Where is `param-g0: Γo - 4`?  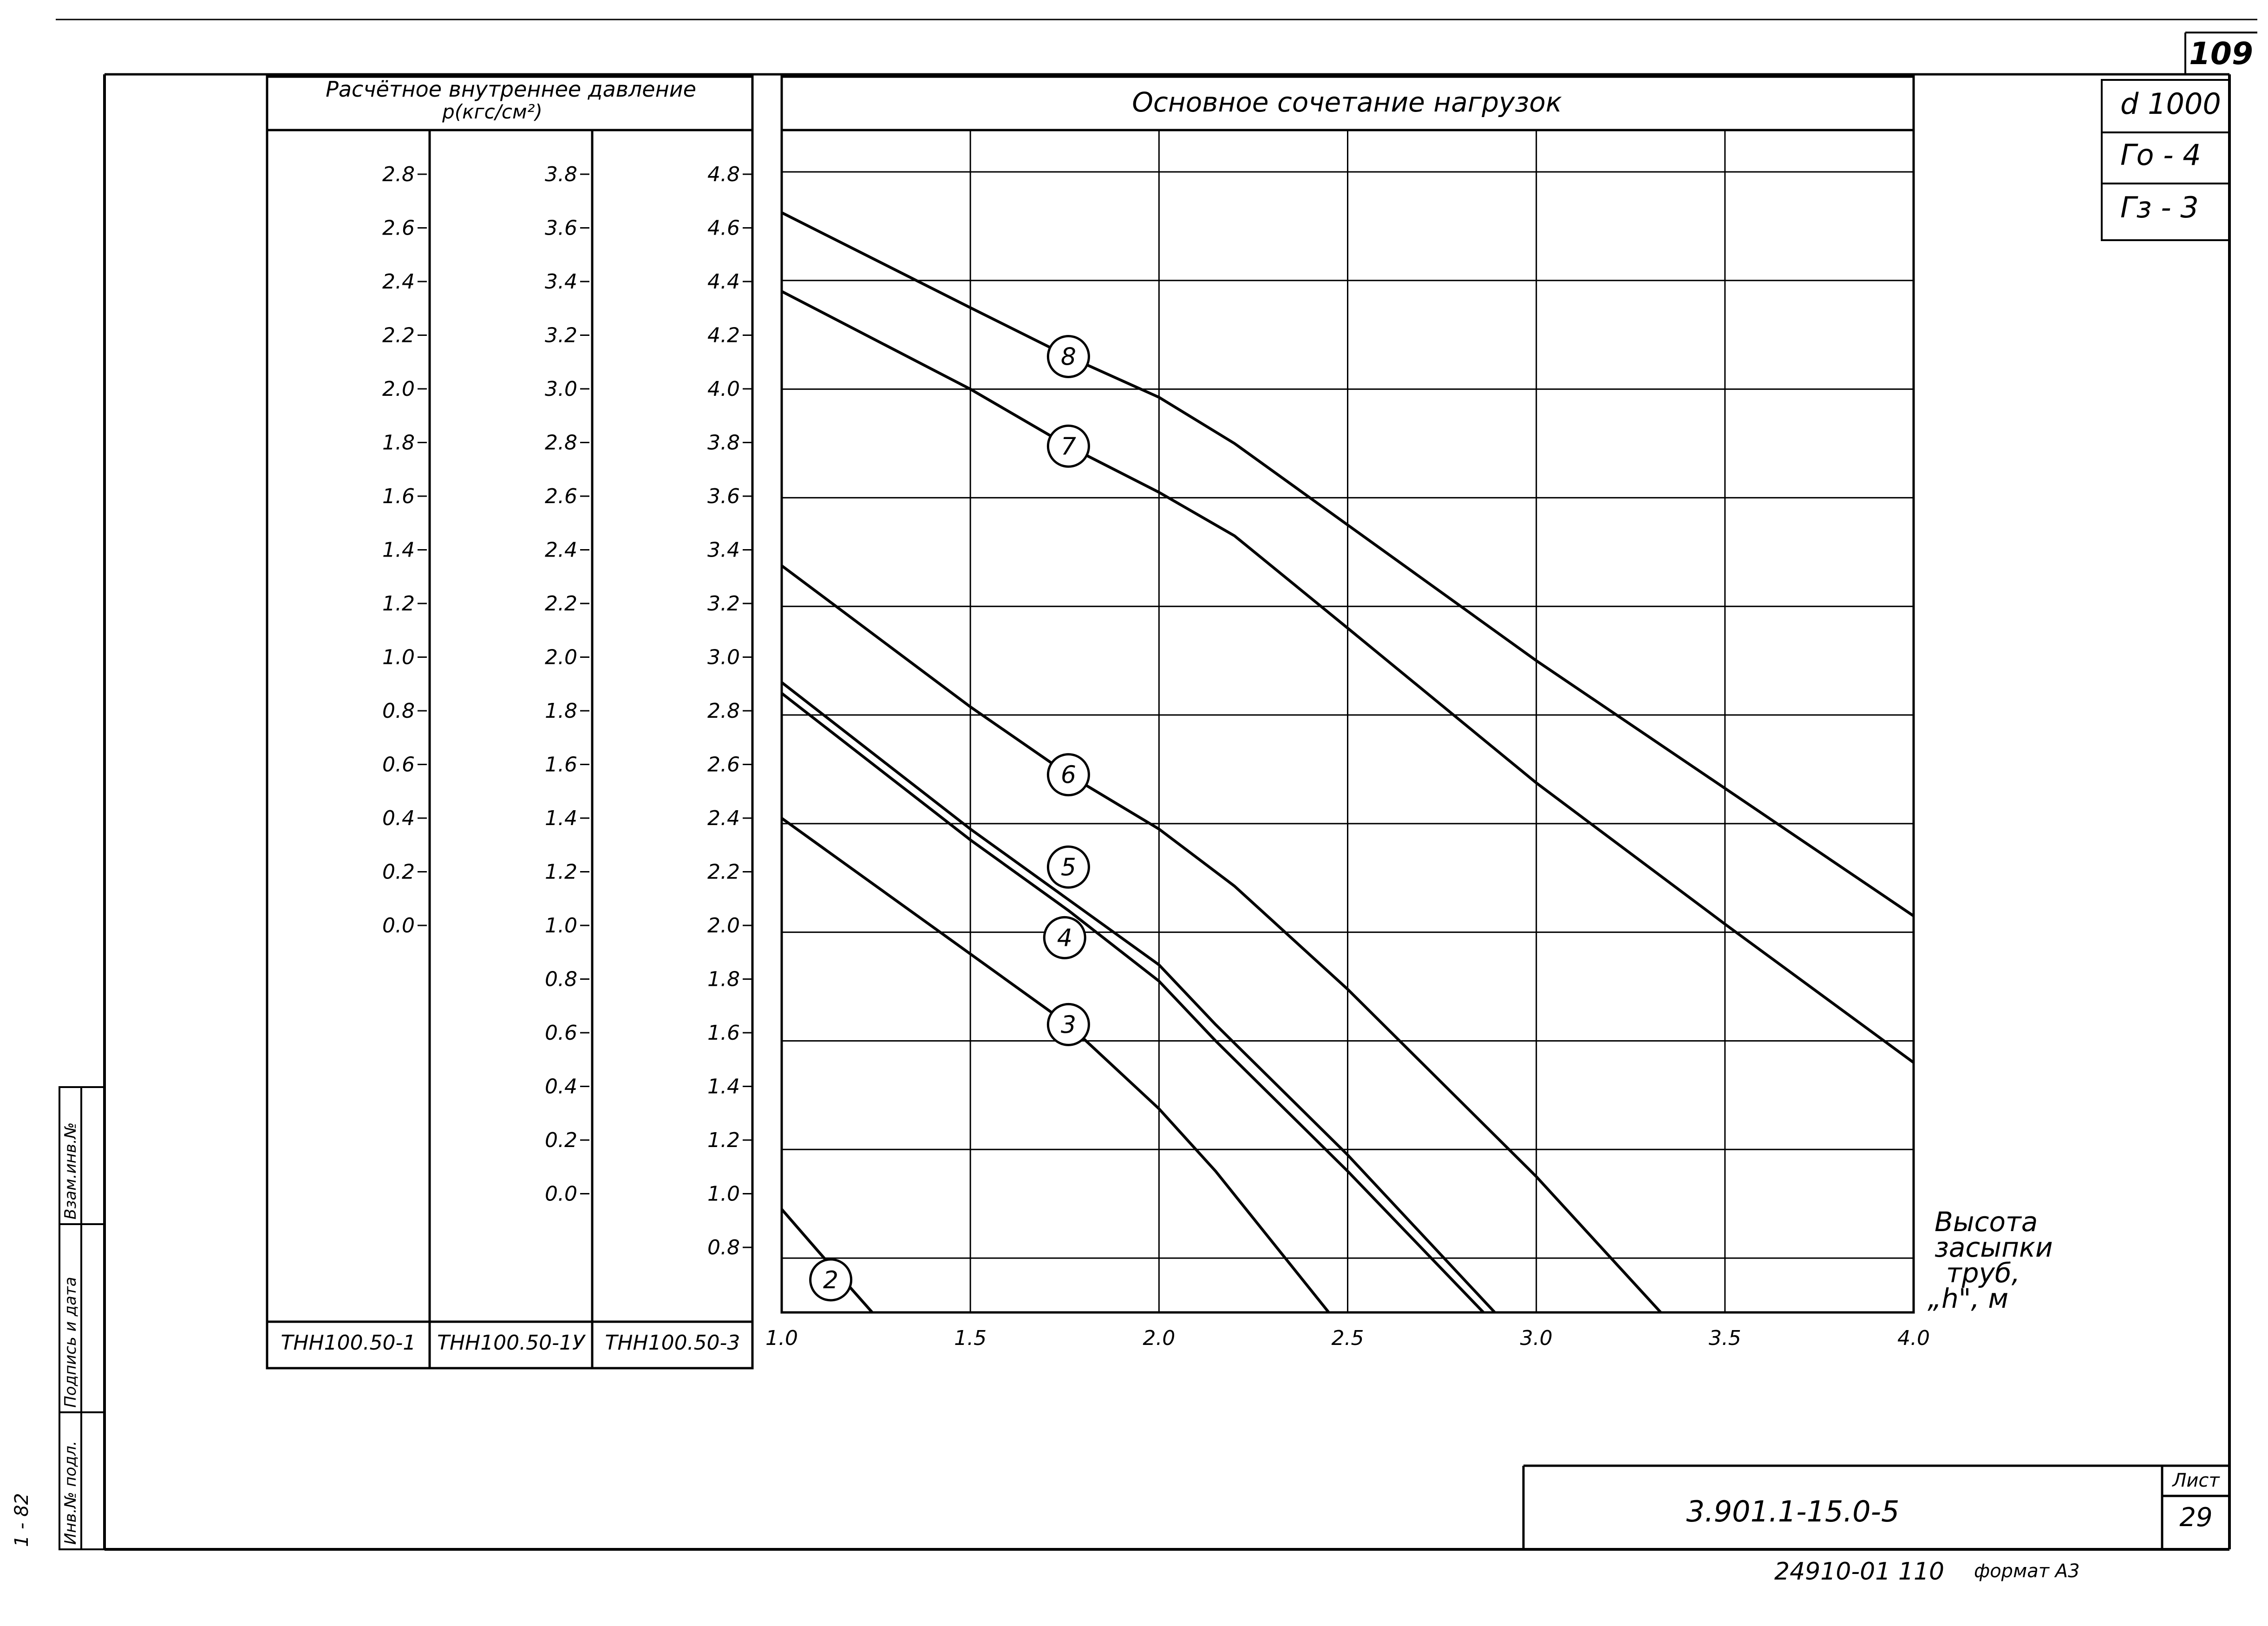 param-g0: Γo - 4 is located at coordinates (2160, 155).